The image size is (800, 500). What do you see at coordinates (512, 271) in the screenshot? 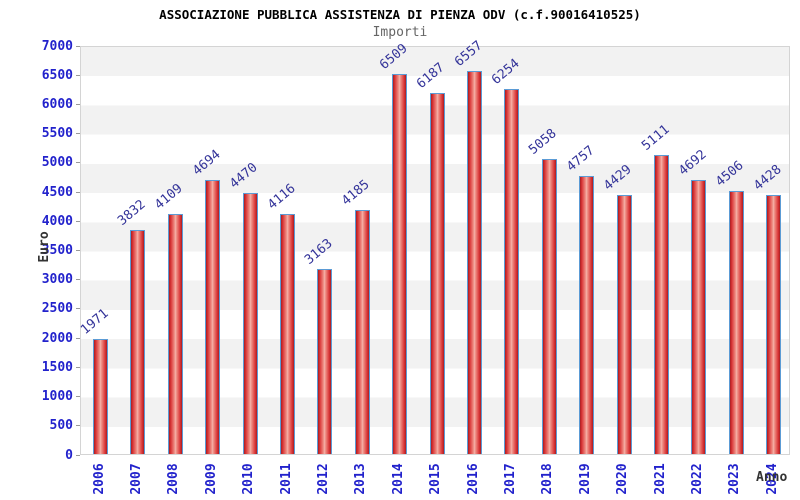
I see `bar-2017` at bounding box center [512, 271].